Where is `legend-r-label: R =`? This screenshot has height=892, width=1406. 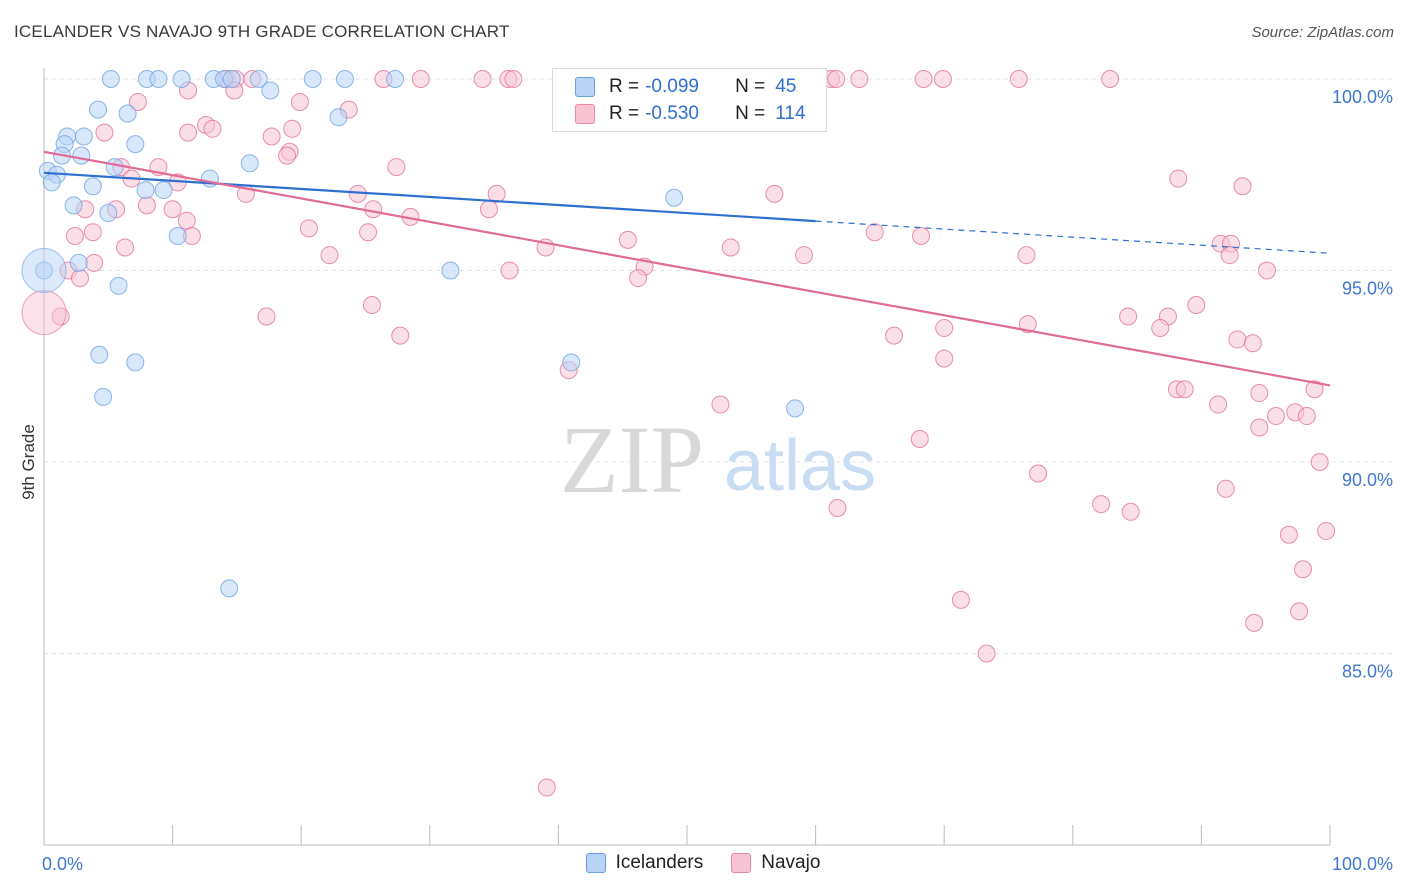 legend-r-label: R = is located at coordinates (624, 86).